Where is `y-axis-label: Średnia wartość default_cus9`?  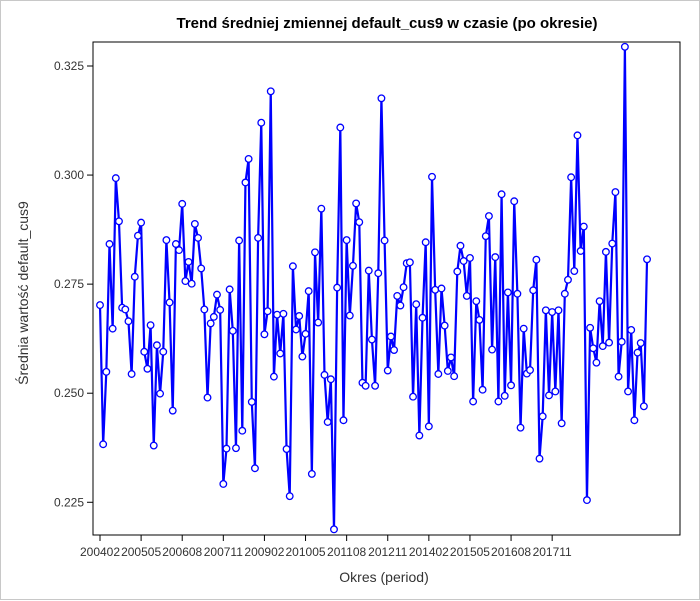
y-axis-label: Średnia wartość default_cus9 is located at coordinates (22, 293).